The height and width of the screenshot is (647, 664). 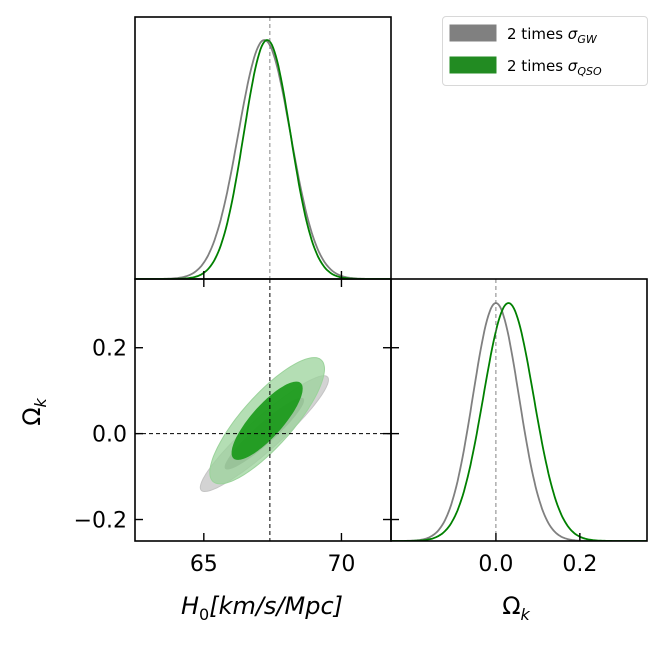 I want to click on legend: 2 times σGW 2 times σQSO, so click(x=545, y=51).